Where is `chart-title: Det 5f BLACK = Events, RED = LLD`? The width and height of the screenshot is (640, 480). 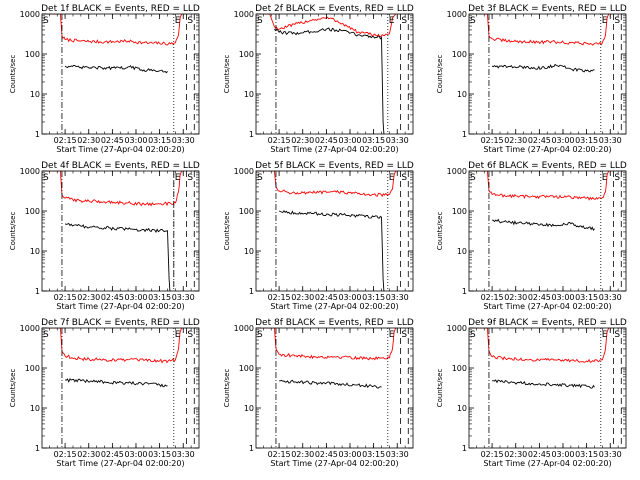 chart-title: Det 5f BLACK = Events, RED = LLD is located at coordinates (334, 166).